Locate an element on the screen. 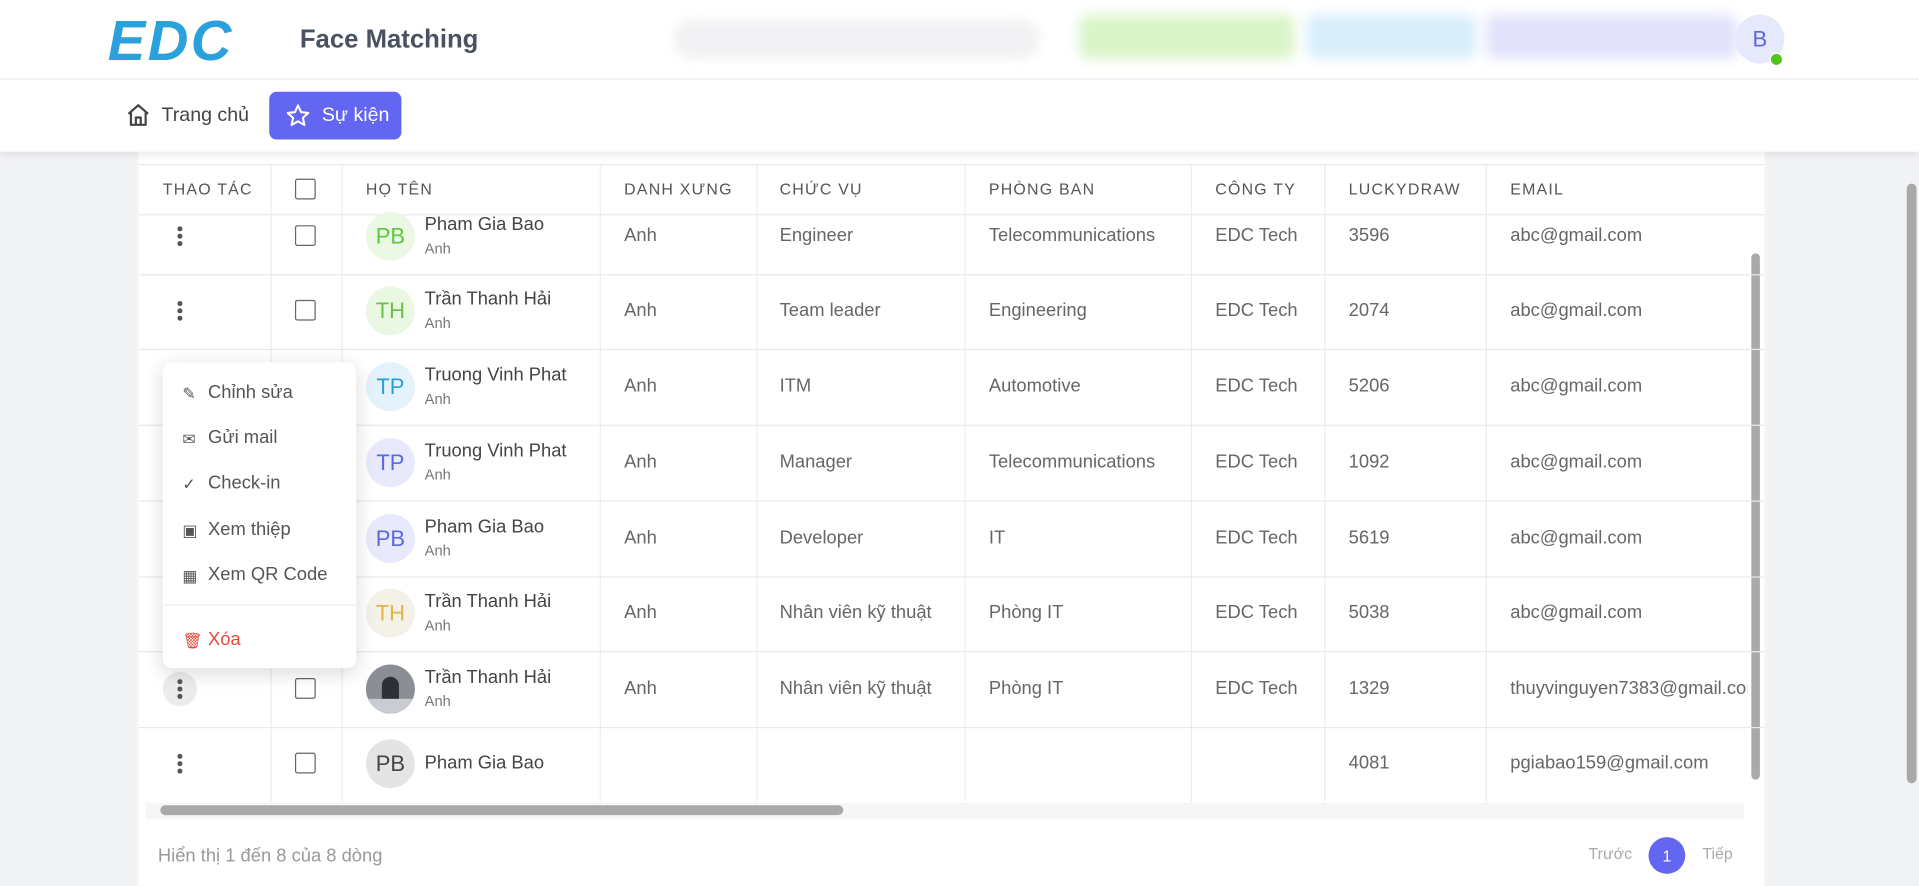 This screenshot has height=886, width=1919. cell-position: Team leader is located at coordinates (830, 310).